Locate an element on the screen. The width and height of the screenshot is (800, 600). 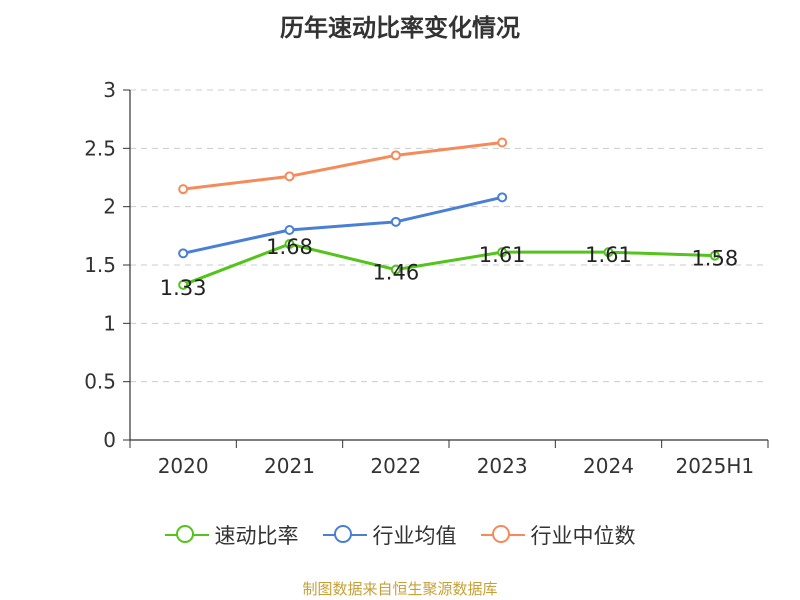
y-tick-label: 1.5 is located at coordinates (100, 265).